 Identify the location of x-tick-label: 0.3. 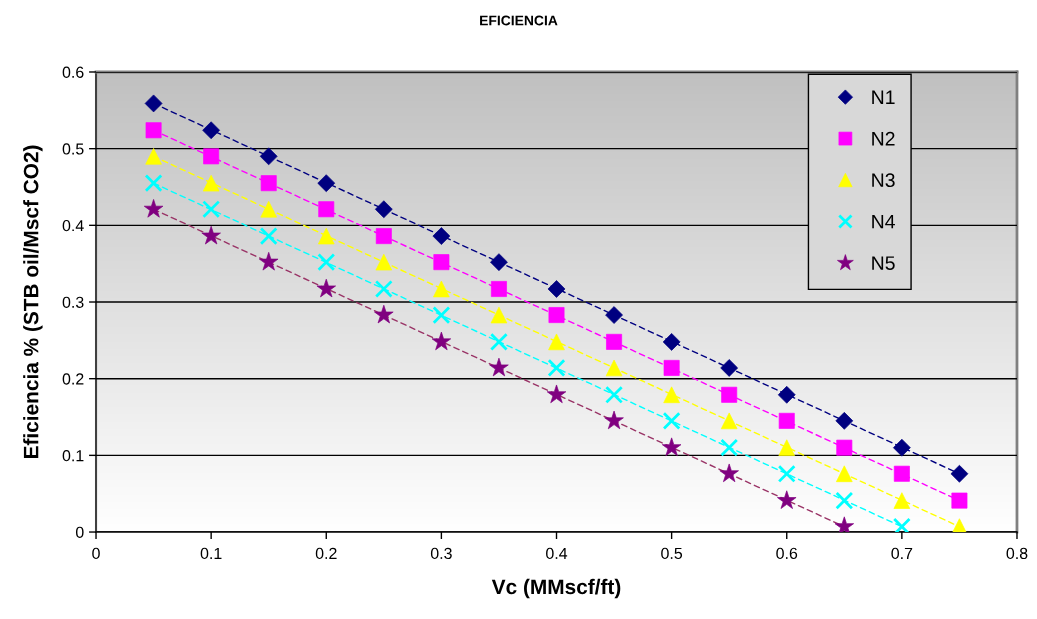
(441, 553).